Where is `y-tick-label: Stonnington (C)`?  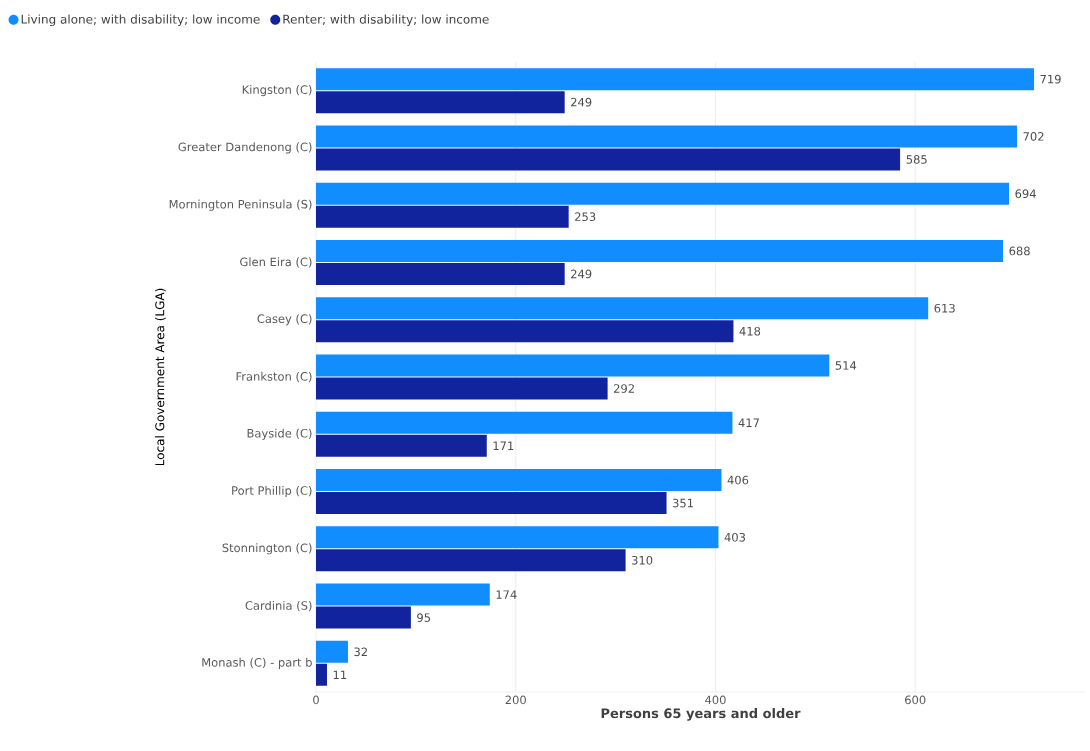
y-tick-label: Stonnington (C) is located at coordinates (267, 549).